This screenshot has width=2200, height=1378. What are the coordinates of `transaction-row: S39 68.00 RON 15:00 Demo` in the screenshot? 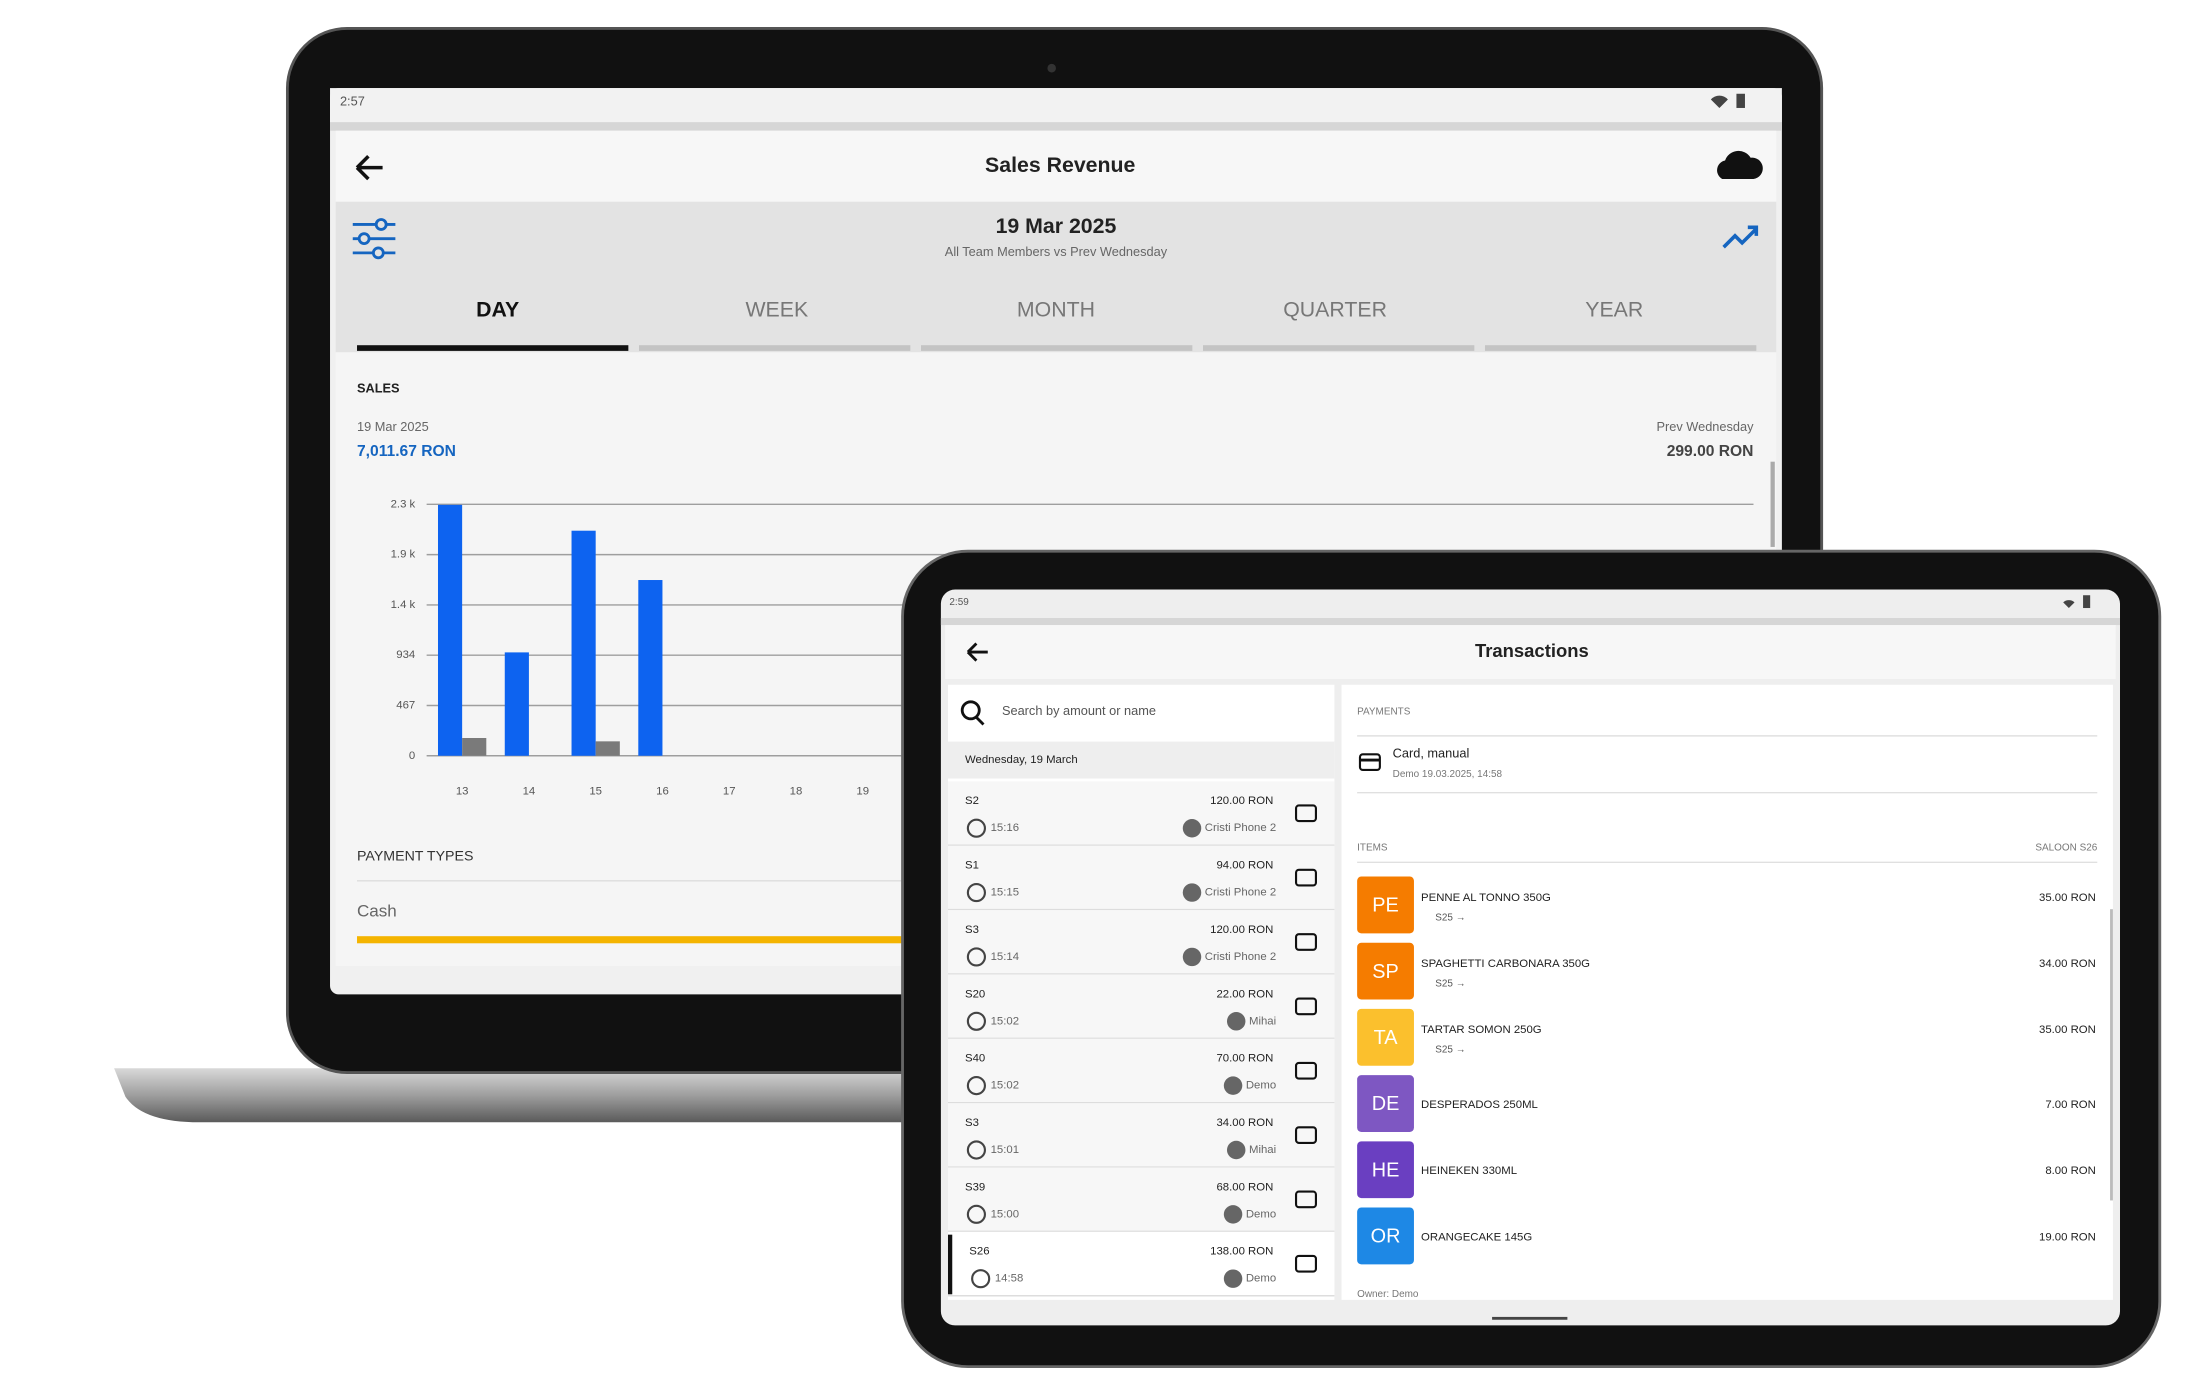 It's located at (1141, 1200).